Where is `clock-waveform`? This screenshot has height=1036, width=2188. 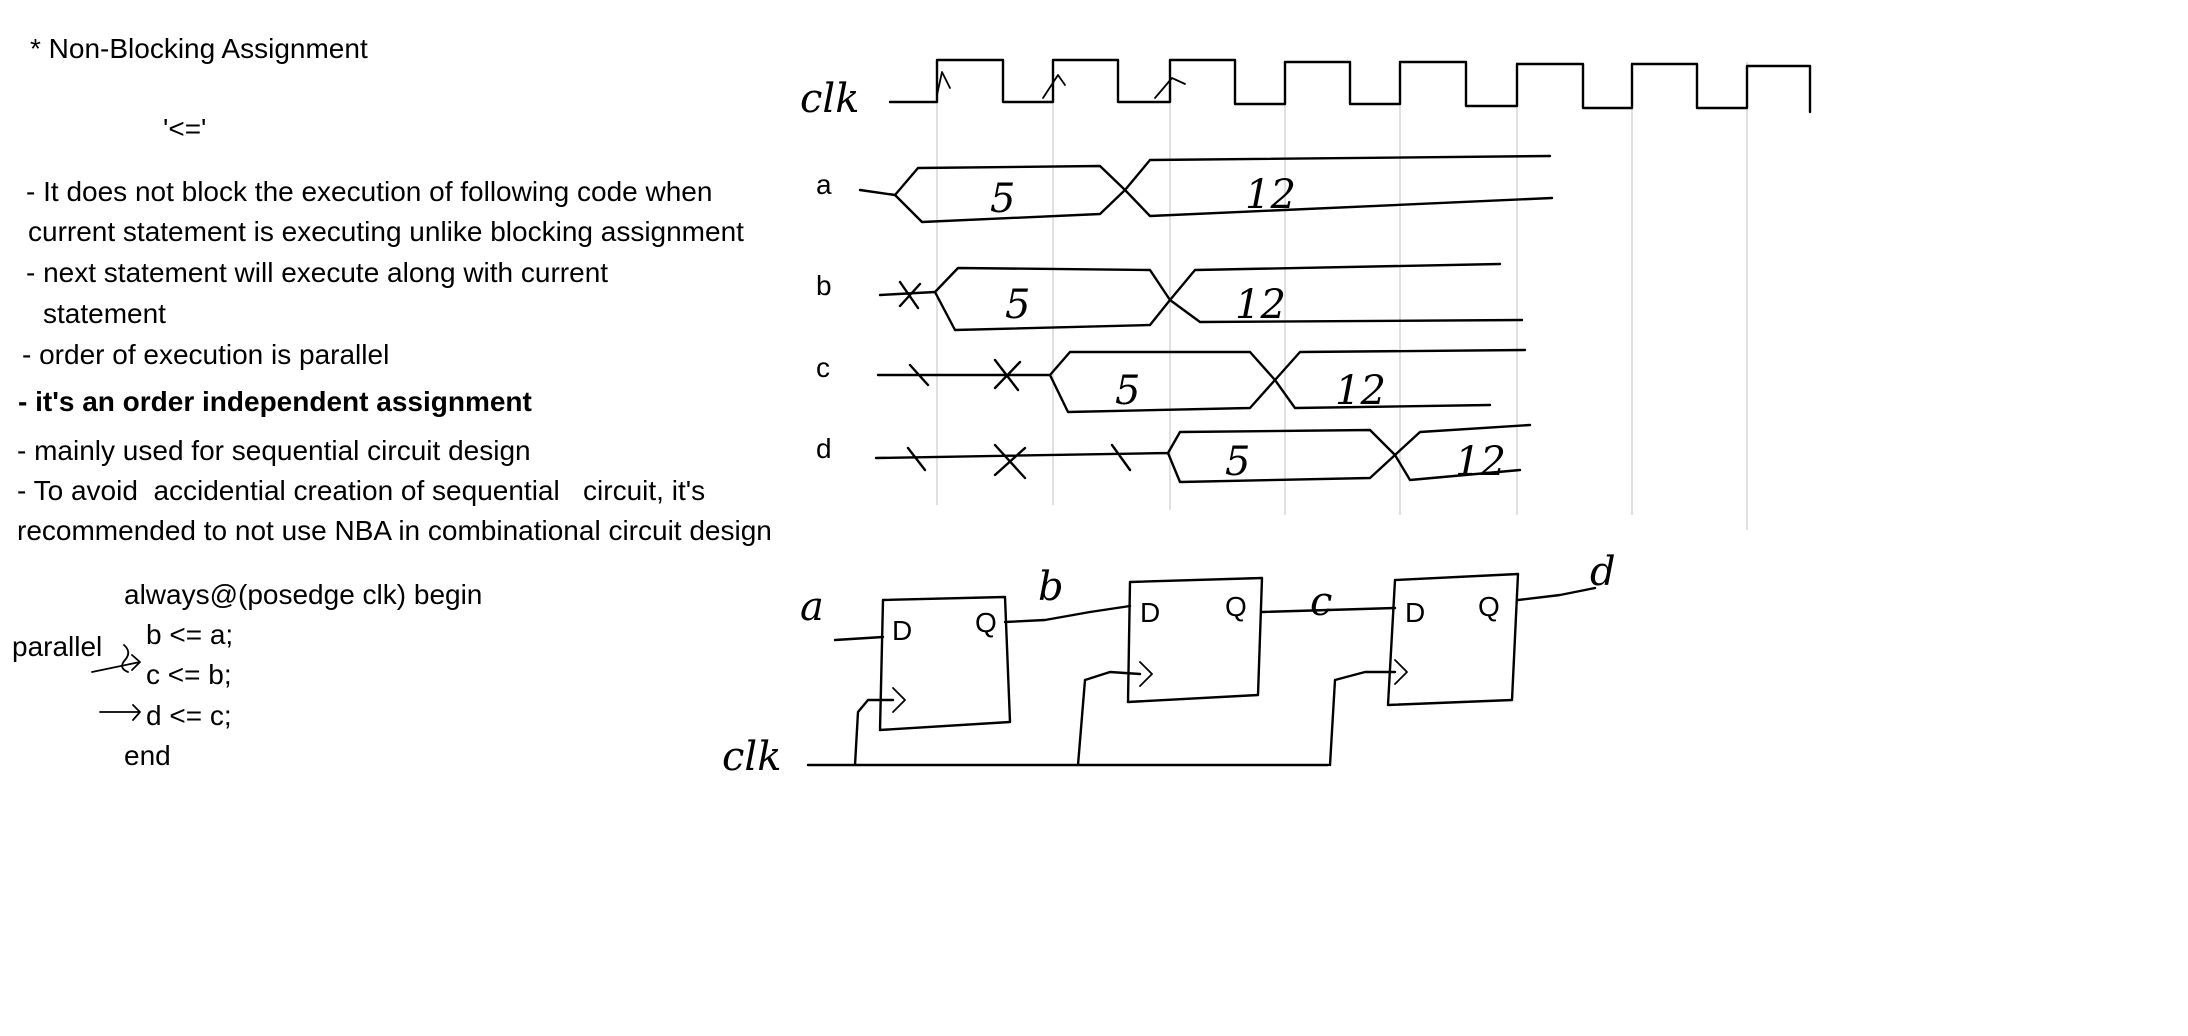
clock-waveform is located at coordinates (1350, 86).